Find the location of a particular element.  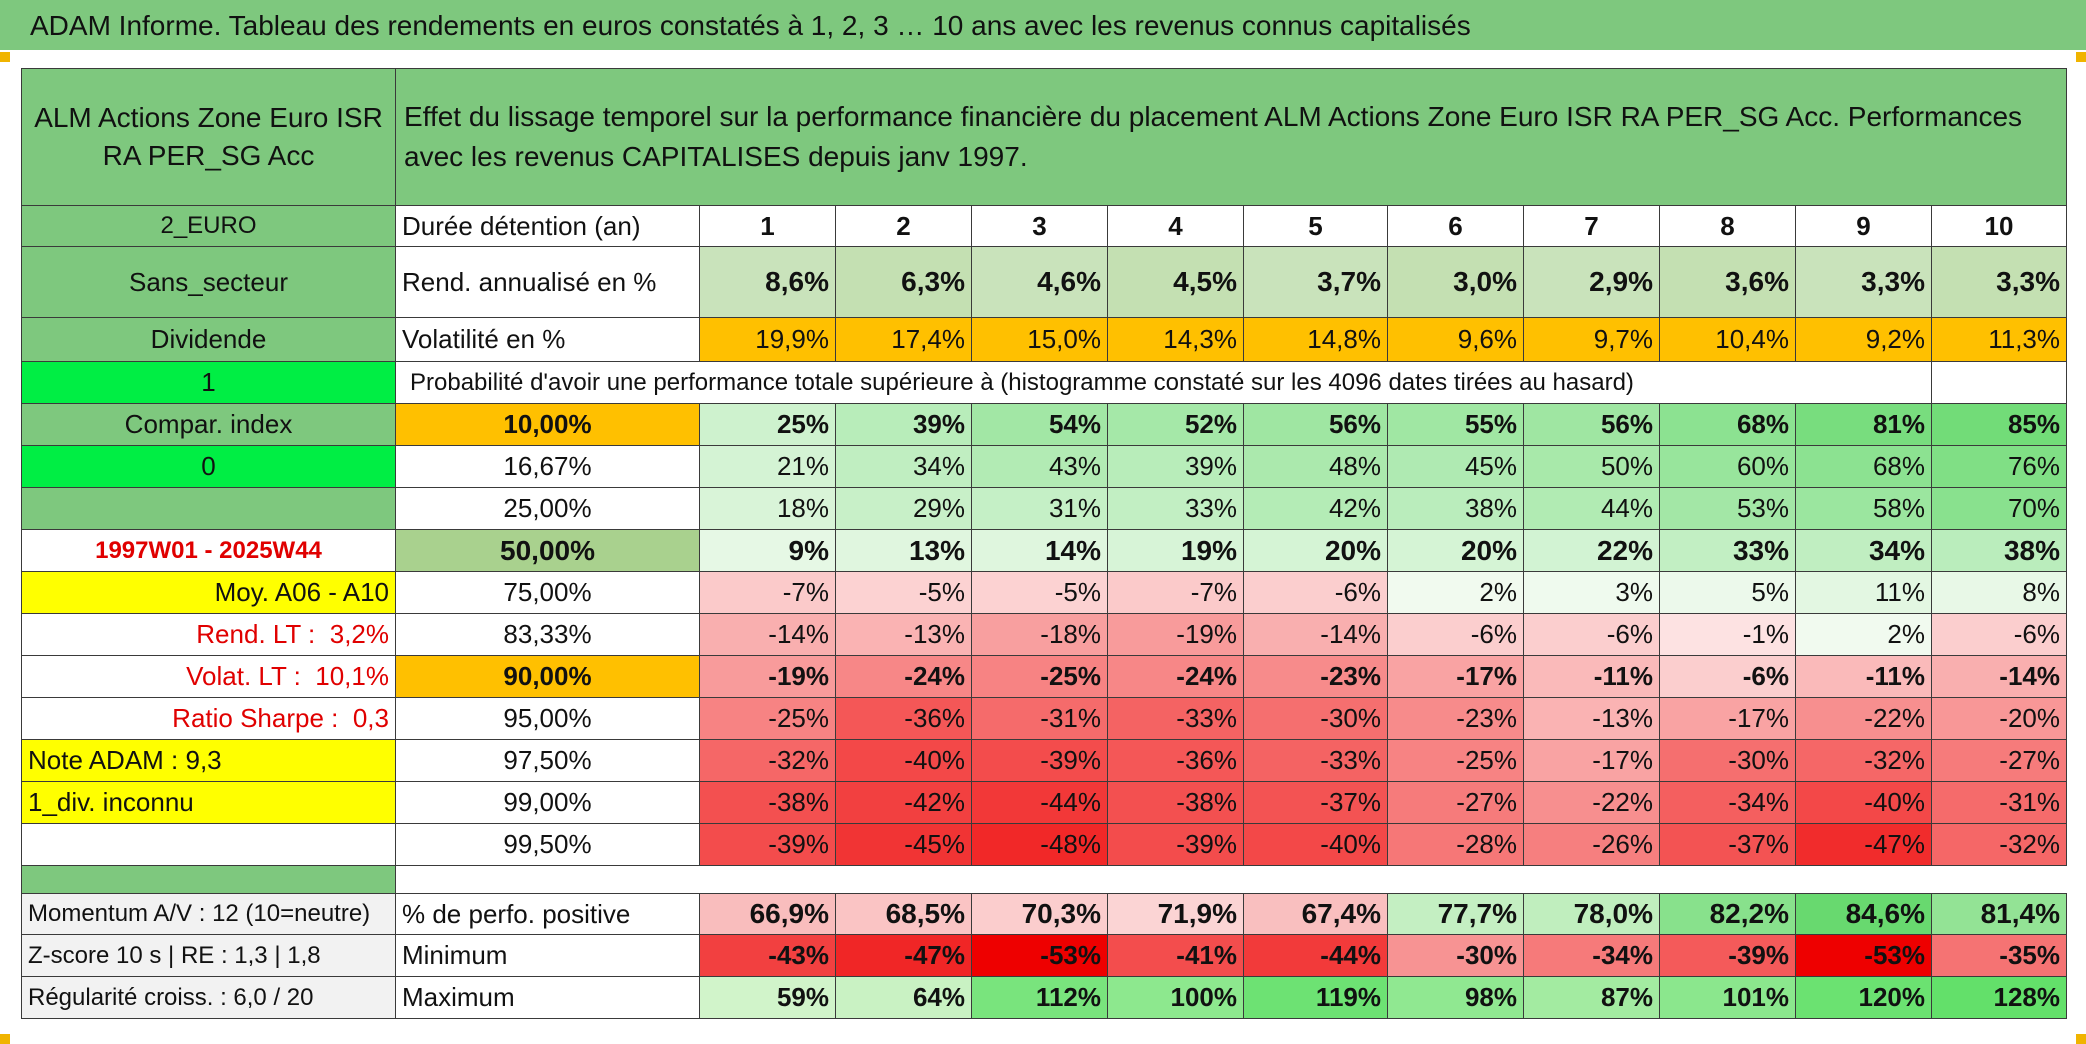

quantile-value: -22% is located at coordinates (1863, 718).